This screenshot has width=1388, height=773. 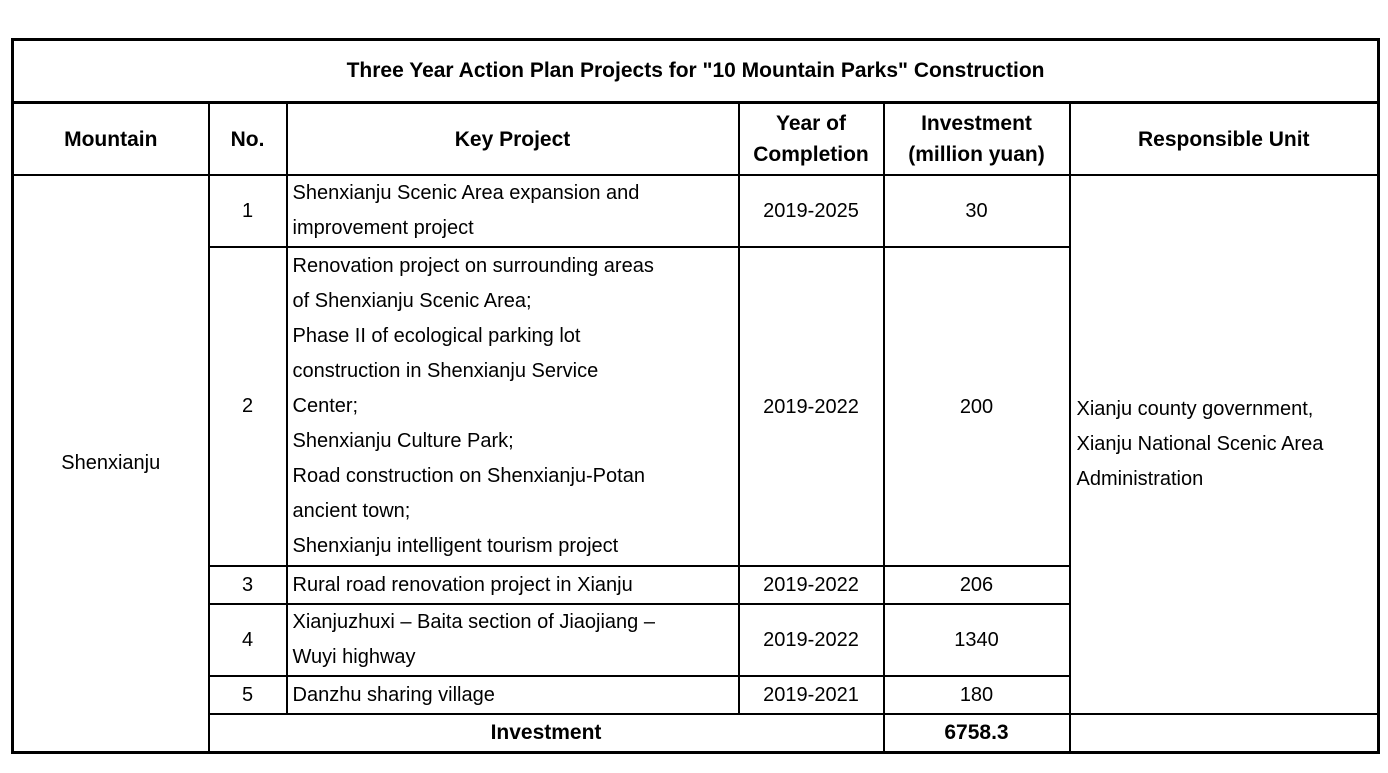 I want to click on table-row: 5 Danzhu sharing village 2019-2021 180, so click(x=696, y=695).